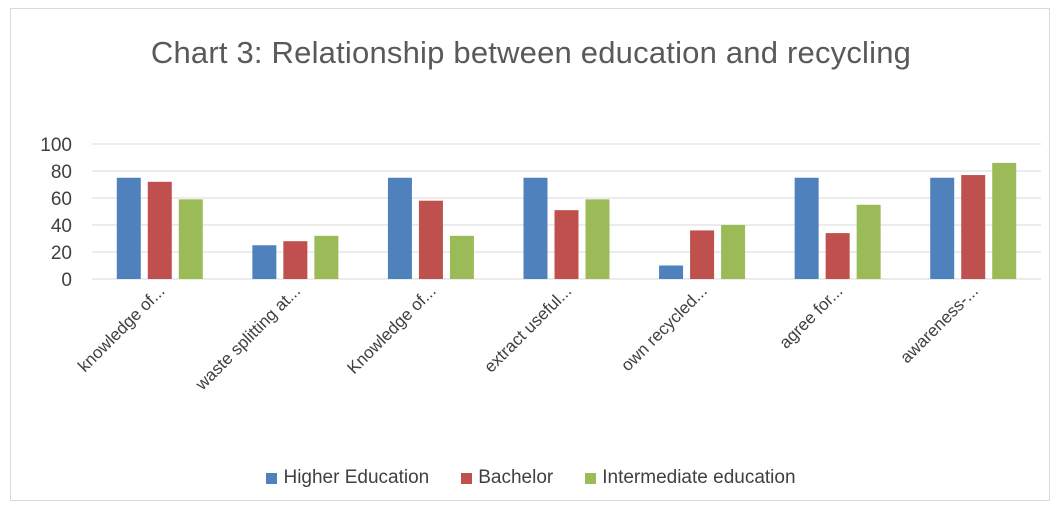  What do you see at coordinates (671, 272) in the screenshot?
I see `bar-5-higher-education` at bounding box center [671, 272].